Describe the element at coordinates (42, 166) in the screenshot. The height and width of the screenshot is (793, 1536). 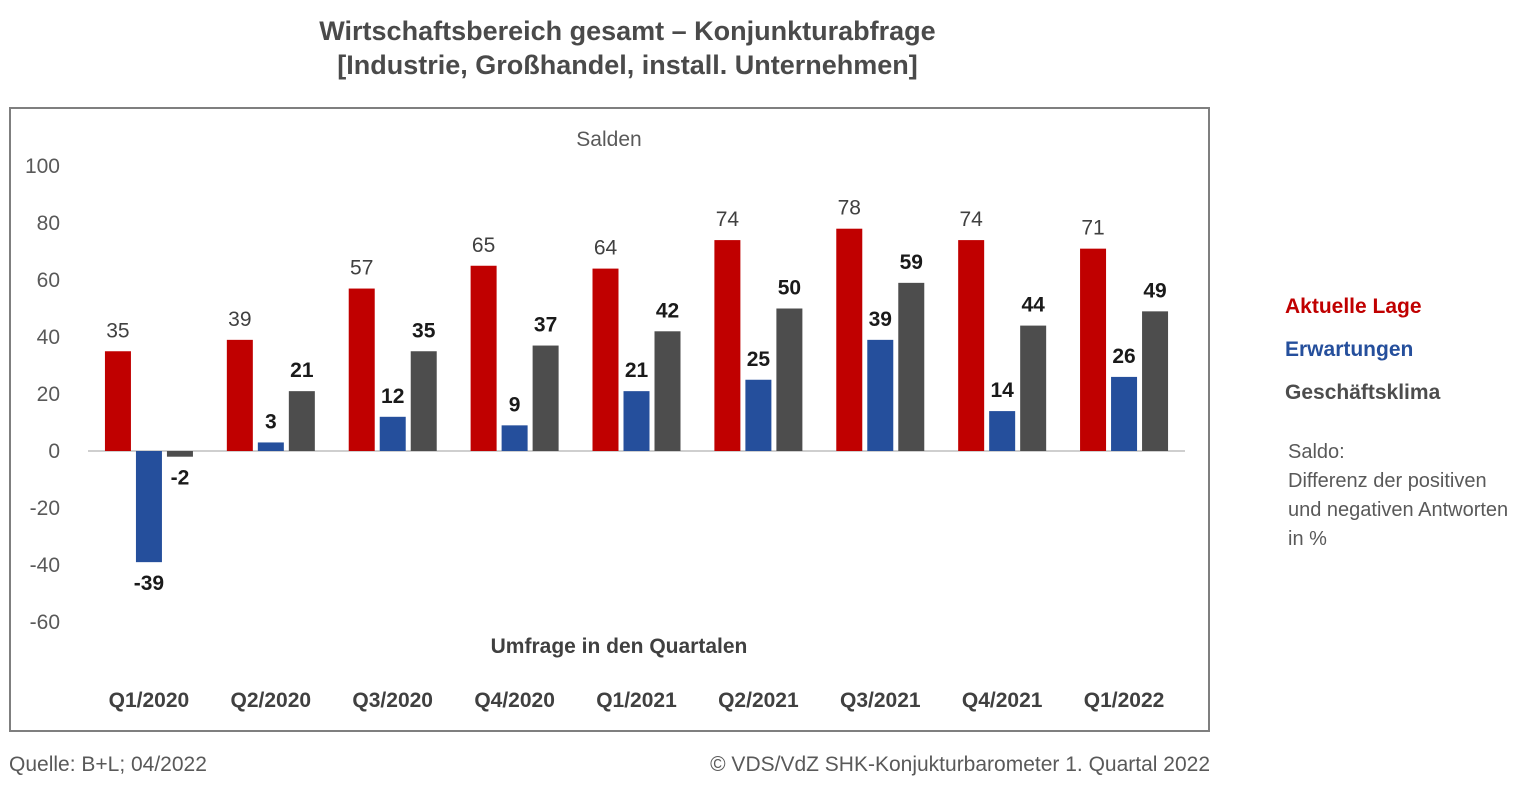
I see `y-tick-label: 100` at that location.